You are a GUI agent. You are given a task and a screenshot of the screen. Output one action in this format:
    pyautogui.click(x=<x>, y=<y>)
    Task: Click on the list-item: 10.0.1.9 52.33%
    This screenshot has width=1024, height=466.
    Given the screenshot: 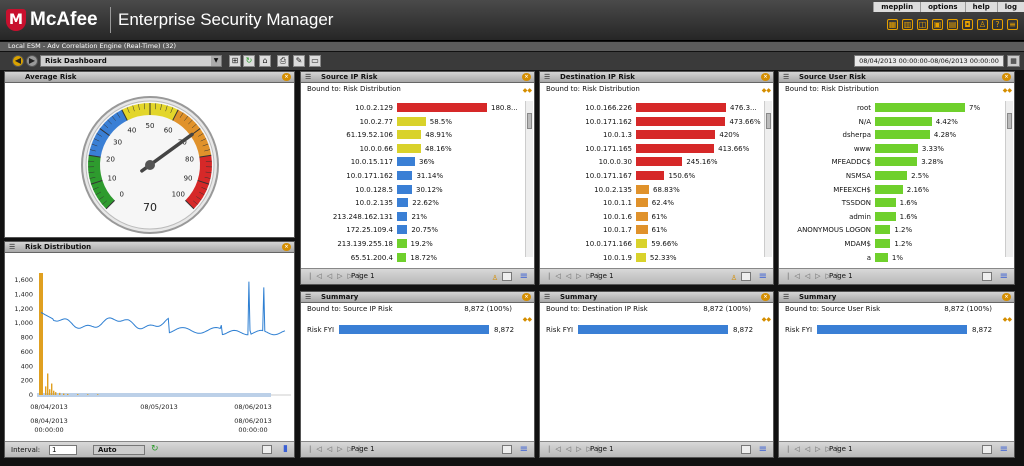 What is the action you would take?
    pyautogui.click(x=651, y=258)
    